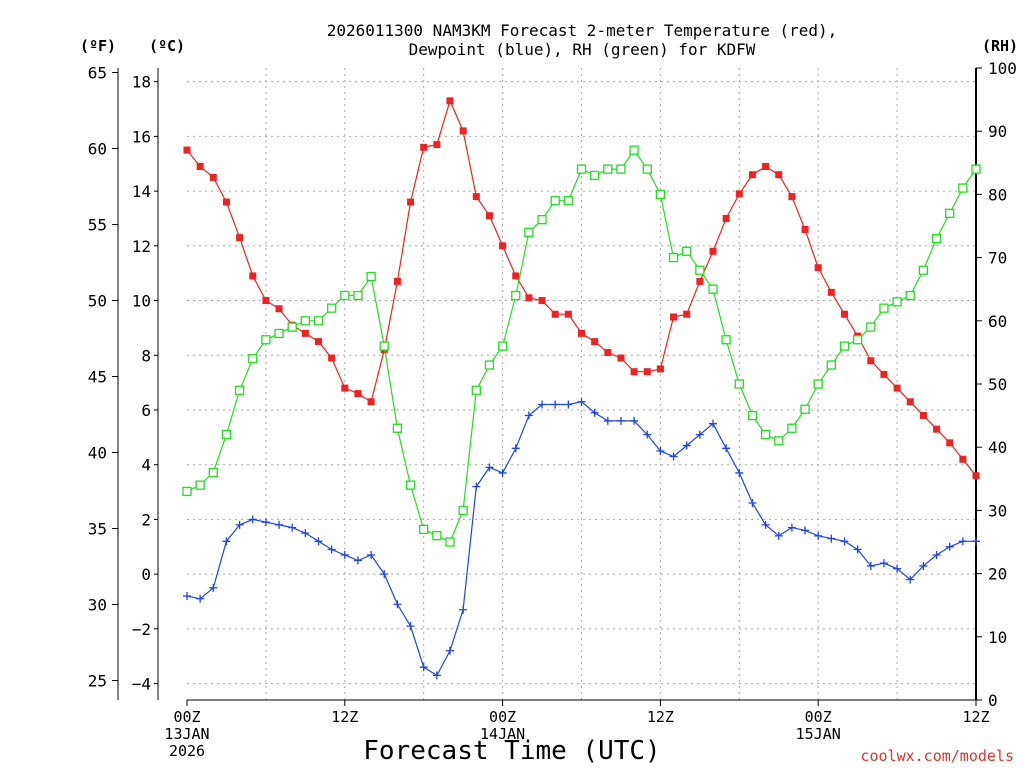  Describe the element at coordinates (141, 136) in the screenshot. I see `celsius-tick-label: 16` at that location.